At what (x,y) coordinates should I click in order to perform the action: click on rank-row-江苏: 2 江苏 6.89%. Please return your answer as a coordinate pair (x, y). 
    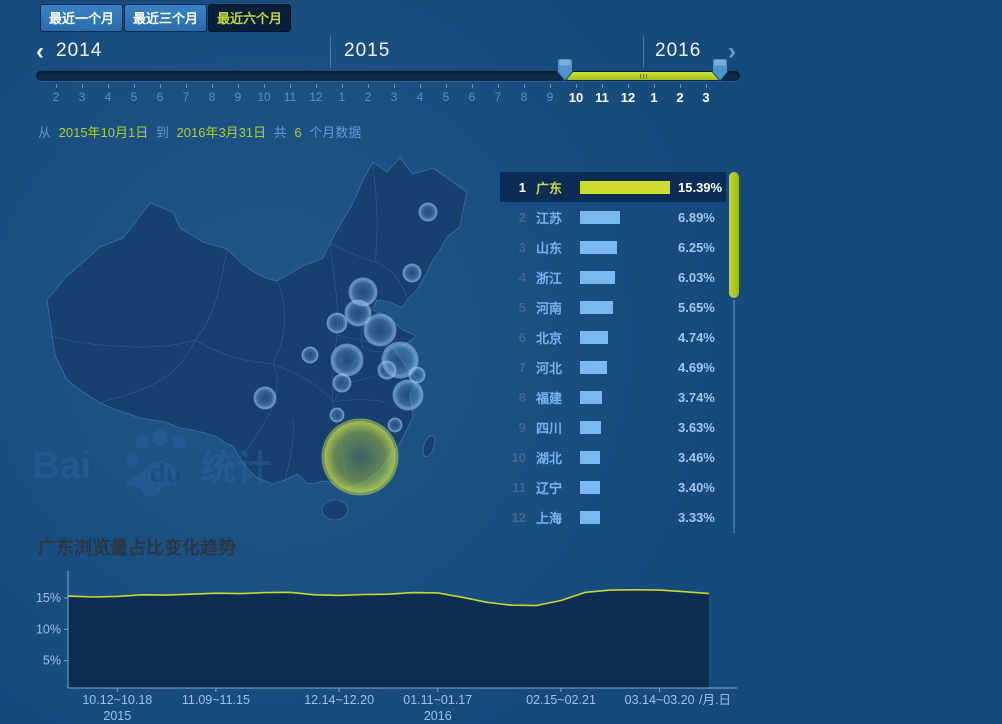
    Looking at the image, I should click on (613, 217).